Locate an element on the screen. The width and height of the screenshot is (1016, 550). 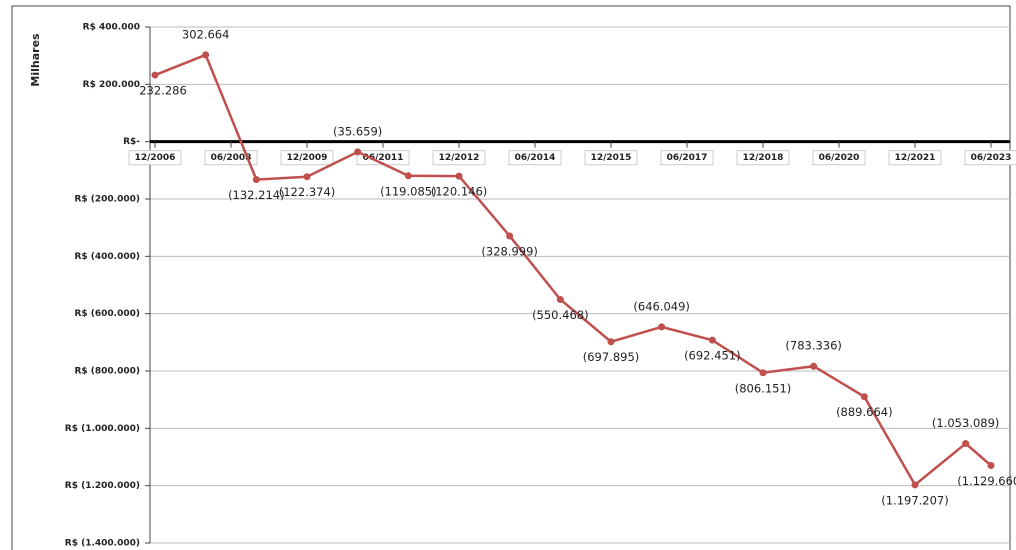
y-tick-label: R$ 400.000 is located at coordinates (111, 28).